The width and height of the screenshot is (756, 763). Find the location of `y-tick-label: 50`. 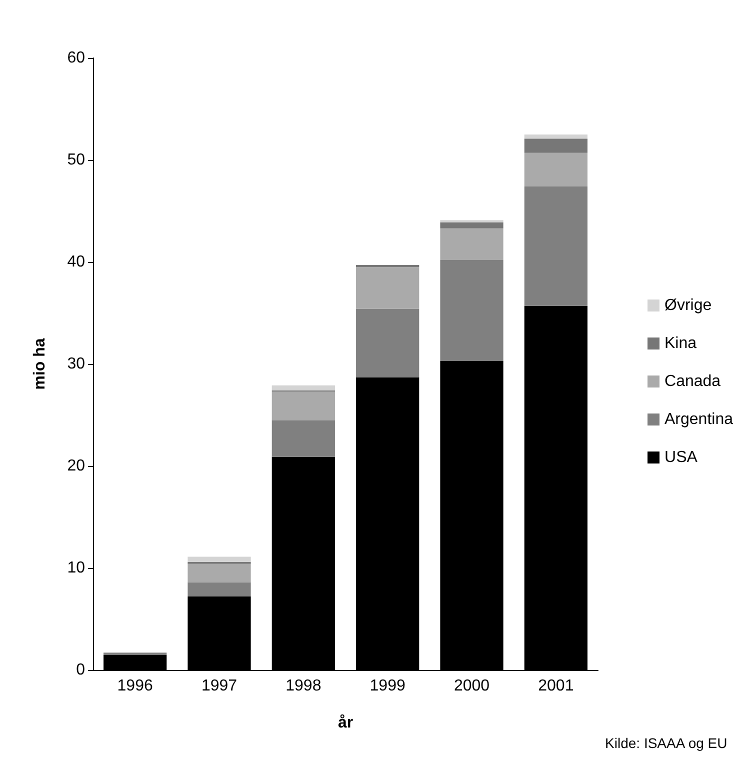

y-tick-label: 50 is located at coordinates (76, 160).